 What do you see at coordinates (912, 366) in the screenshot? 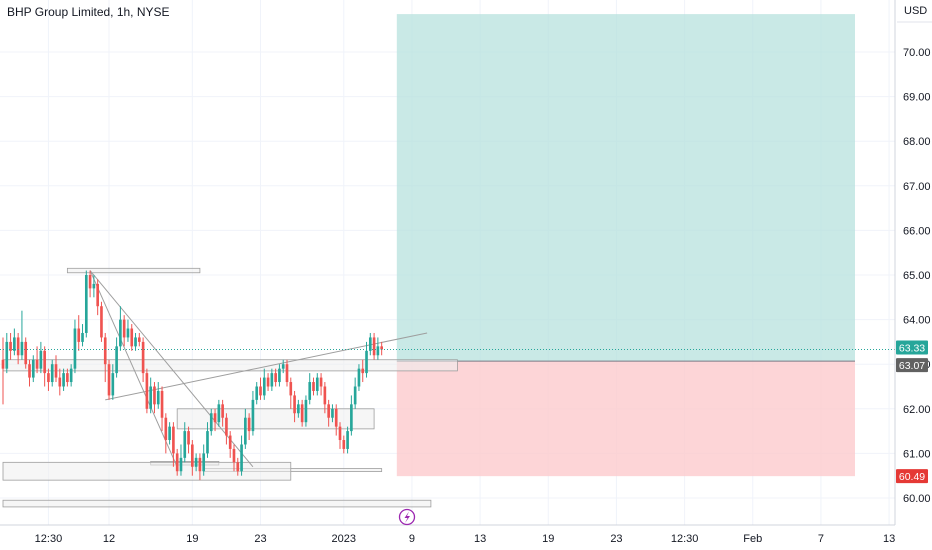
I see `entry-price-badge-label: 63.07` at bounding box center [912, 366].